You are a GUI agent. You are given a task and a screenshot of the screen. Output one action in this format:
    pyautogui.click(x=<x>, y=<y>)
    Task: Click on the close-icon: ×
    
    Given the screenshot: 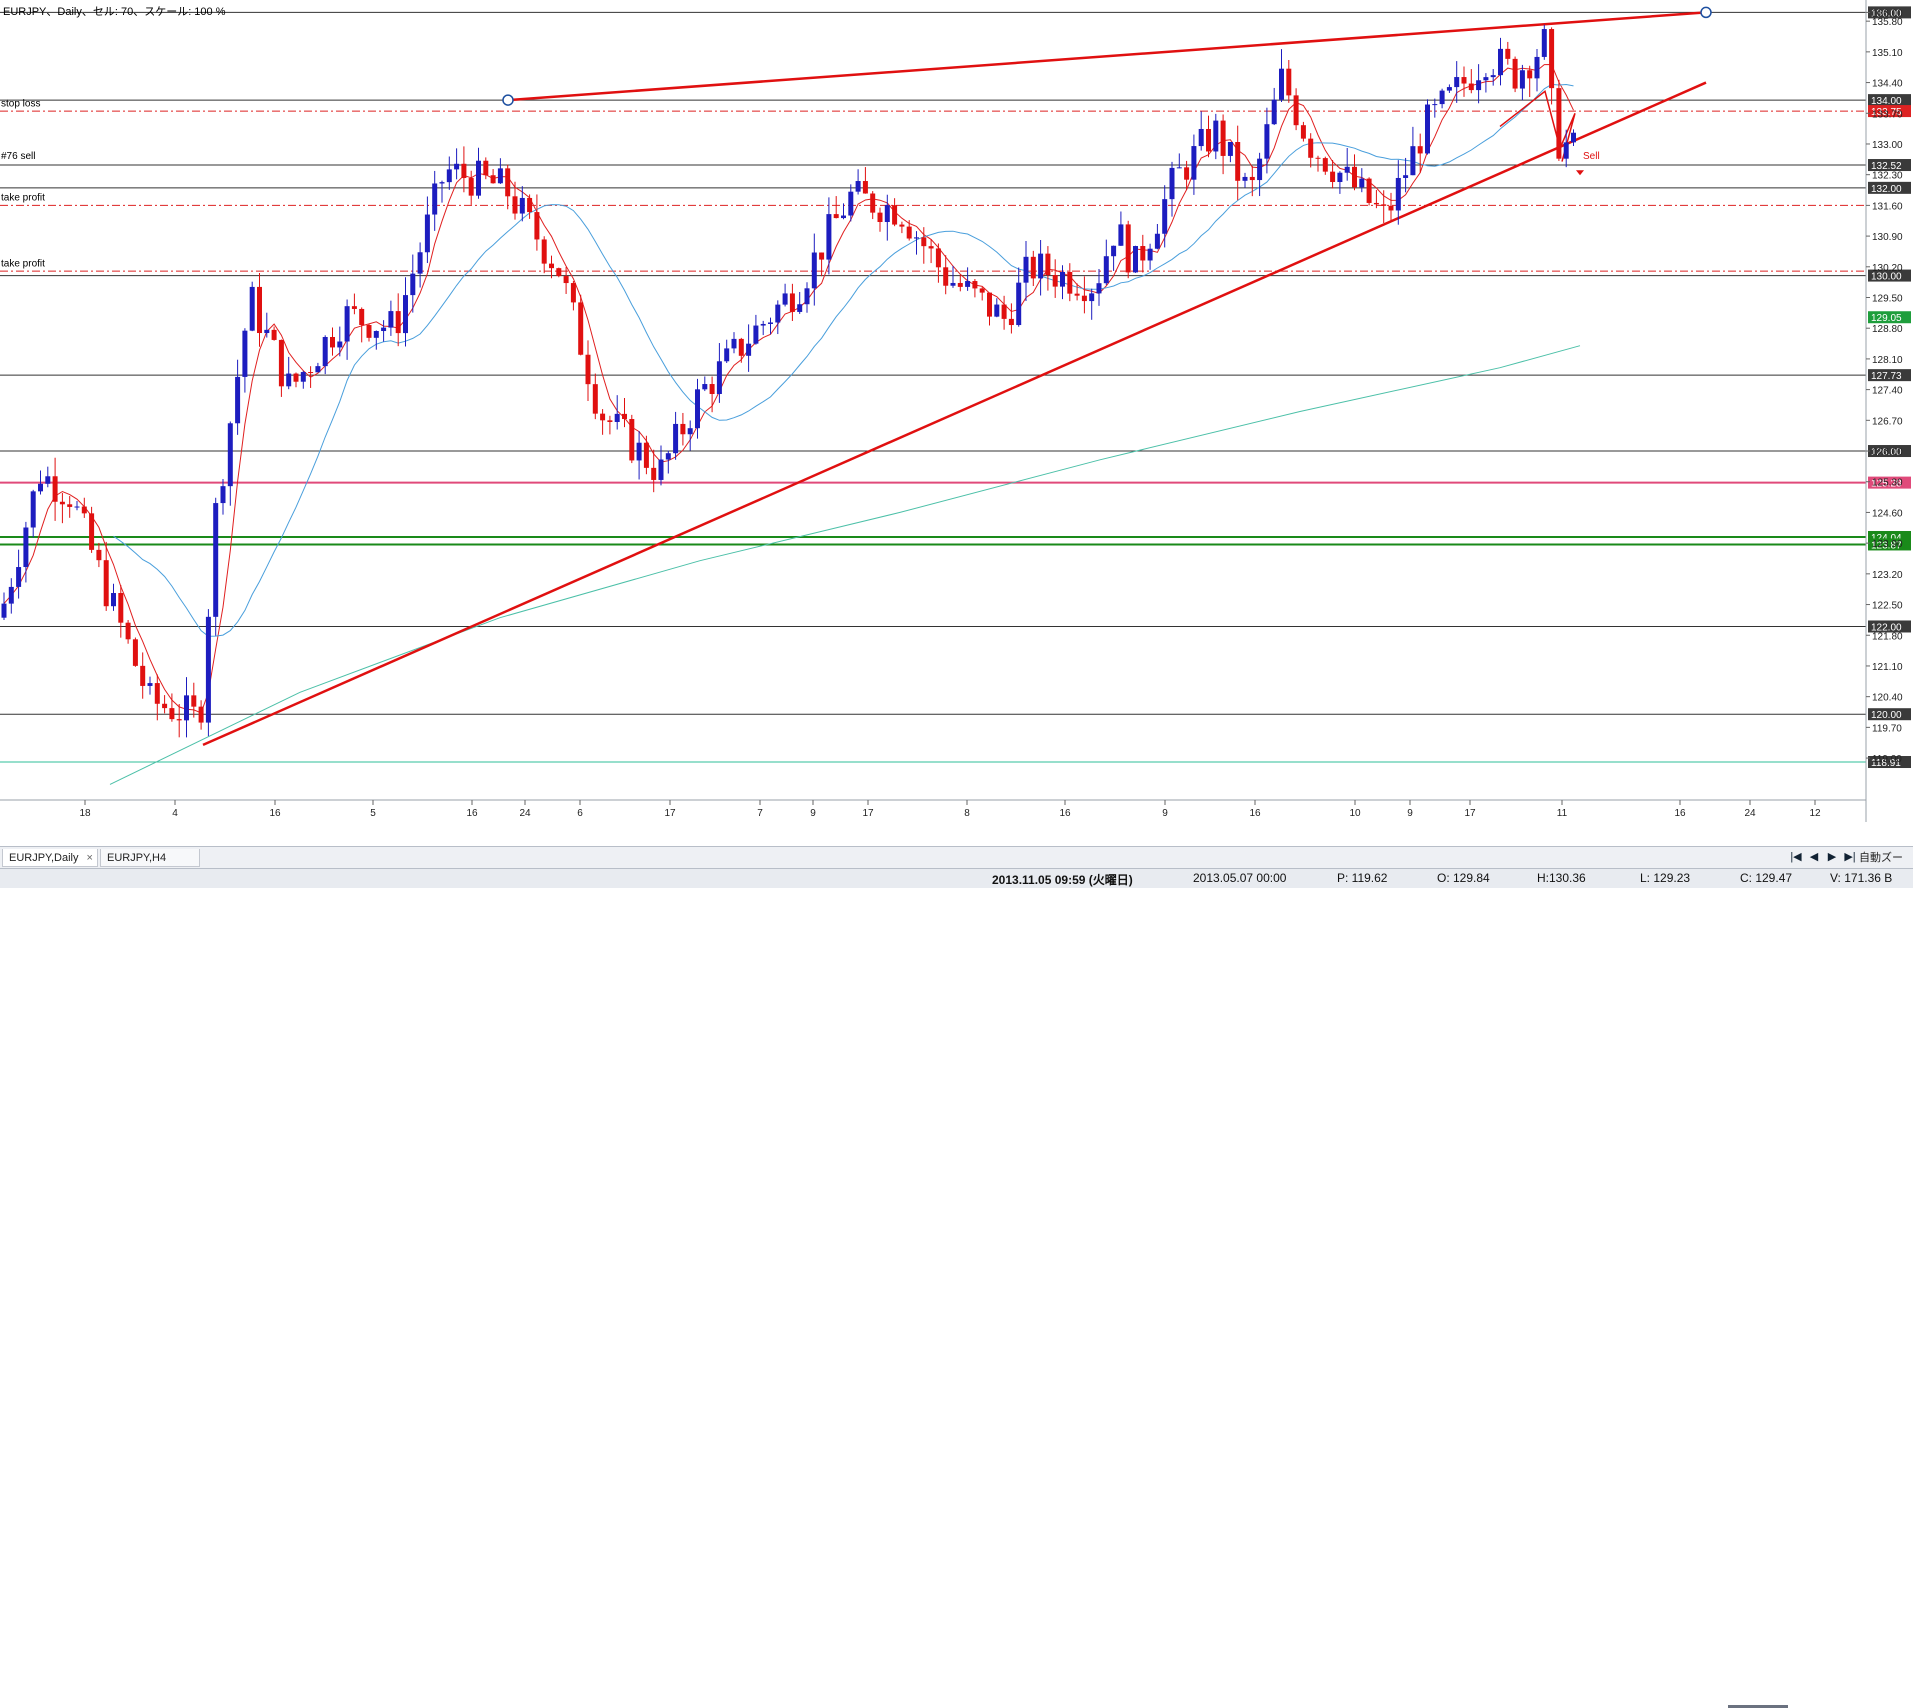 What is the action you would take?
    pyautogui.click(x=89, y=858)
    